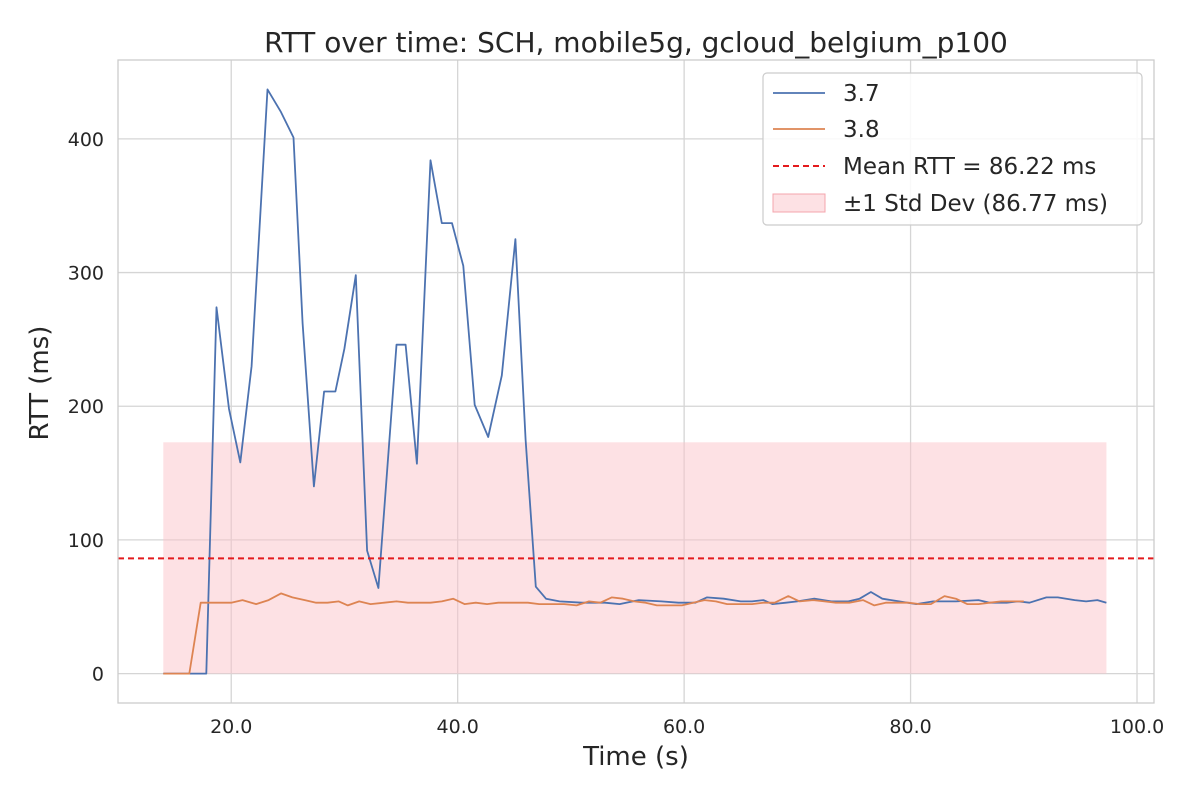 Image resolution: width=1200 pixels, height=800 pixels. Describe the element at coordinates (1137, 727) in the screenshot. I see `x-tick-label: 100.0` at that location.